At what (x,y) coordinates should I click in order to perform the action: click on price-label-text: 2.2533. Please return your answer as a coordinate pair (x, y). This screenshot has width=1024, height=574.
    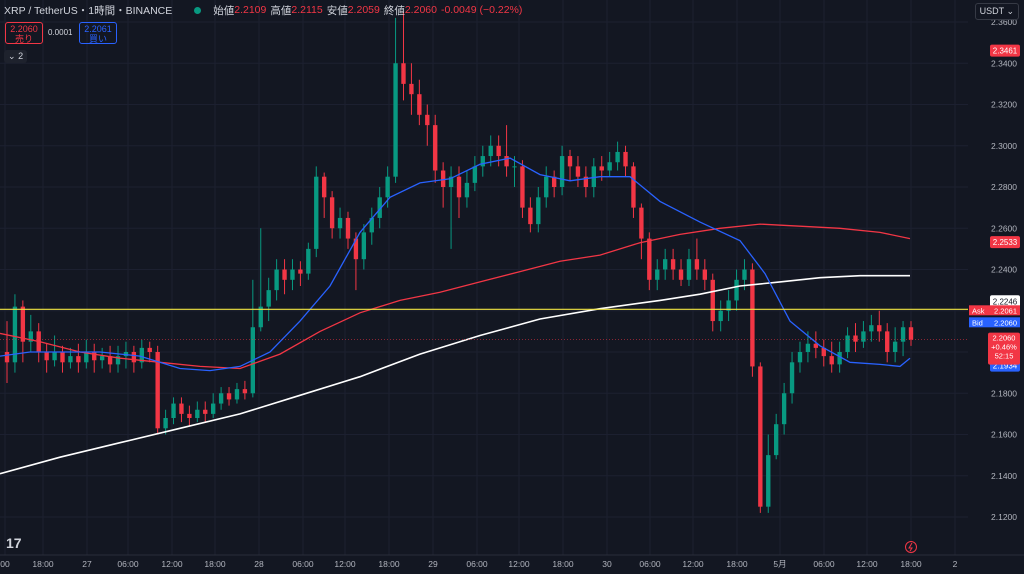
    Looking at the image, I should click on (1005, 242).